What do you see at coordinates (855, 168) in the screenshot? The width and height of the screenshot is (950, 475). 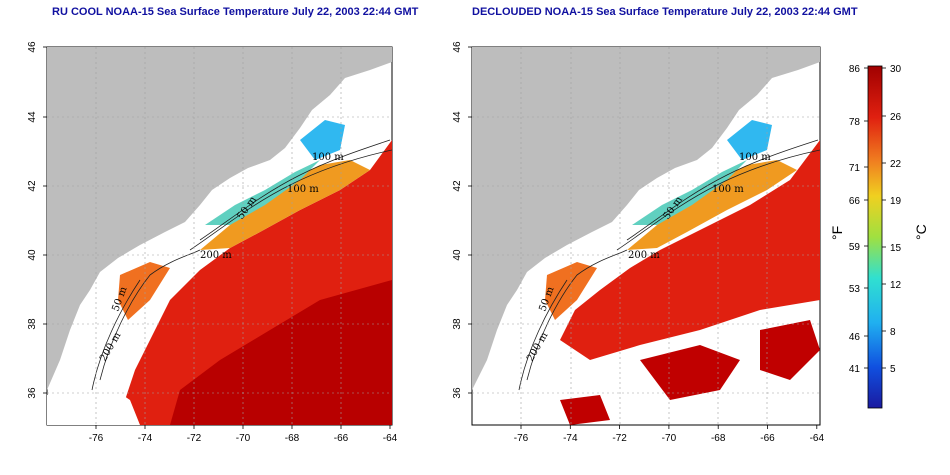 I see `colorbar-f-label: 71` at bounding box center [855, 168].